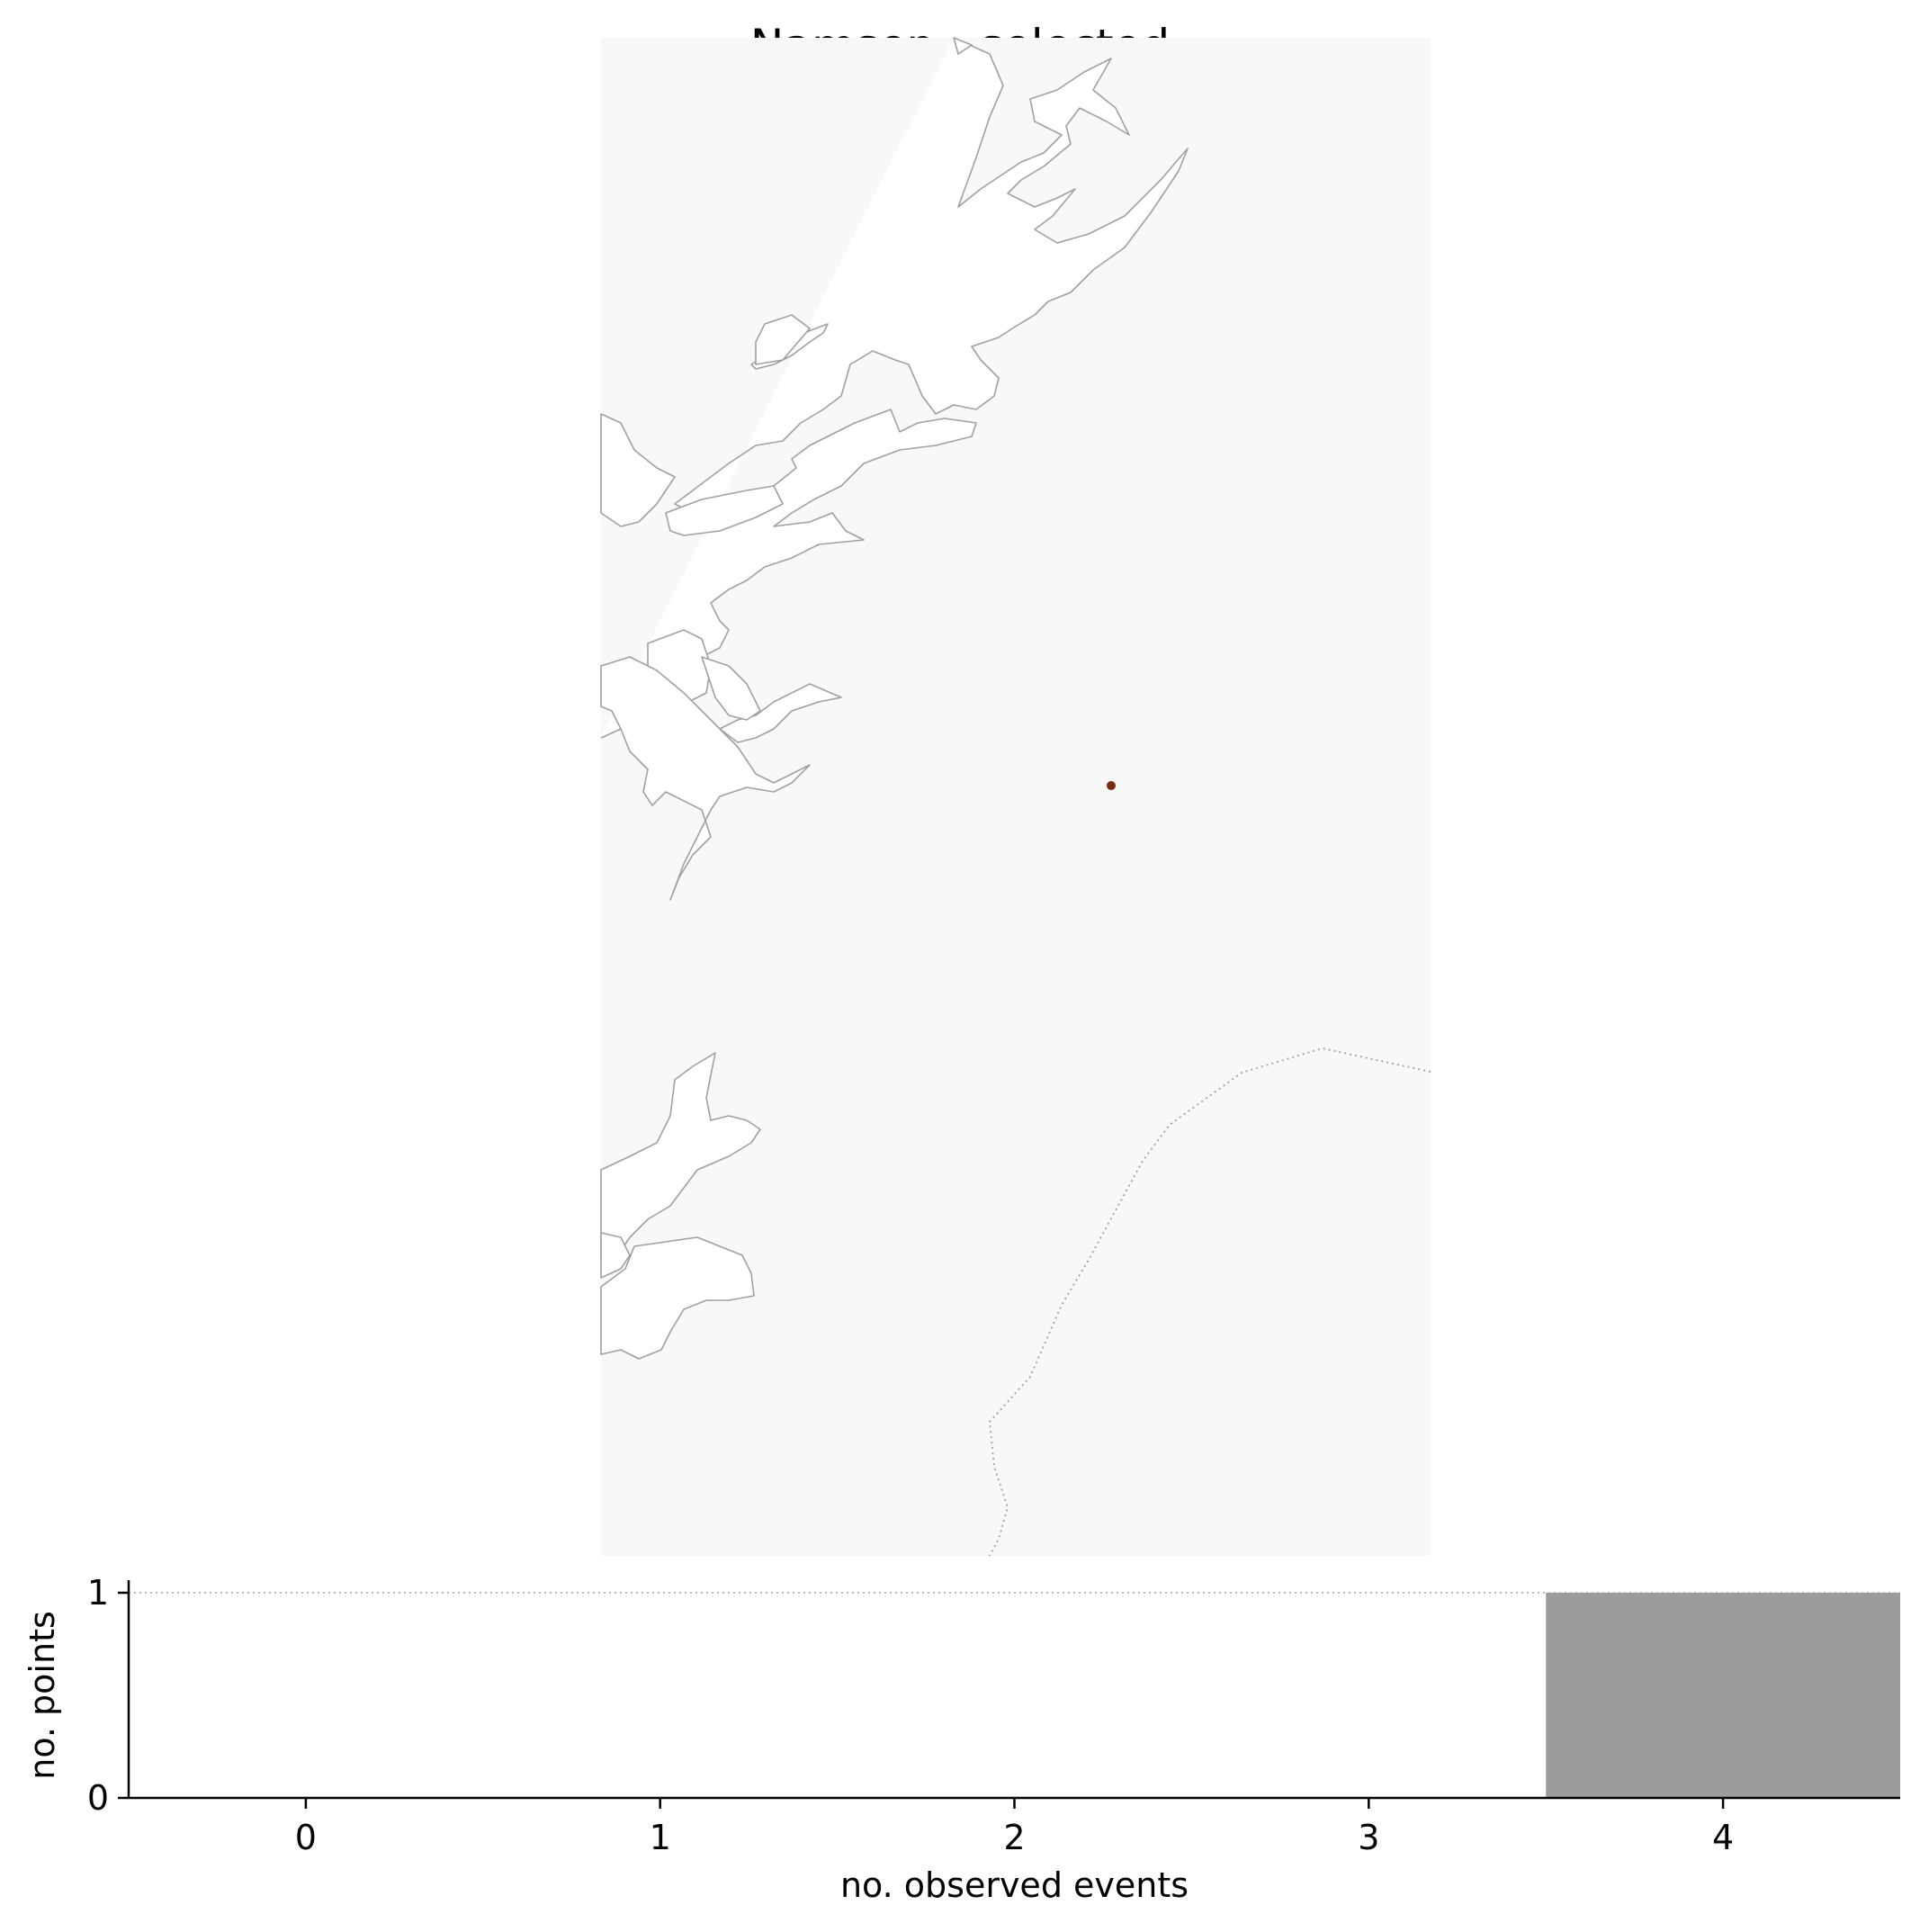 The image size is (1920, 1932). I want to click on y-axis-label: no. points, so click(42, 1695).